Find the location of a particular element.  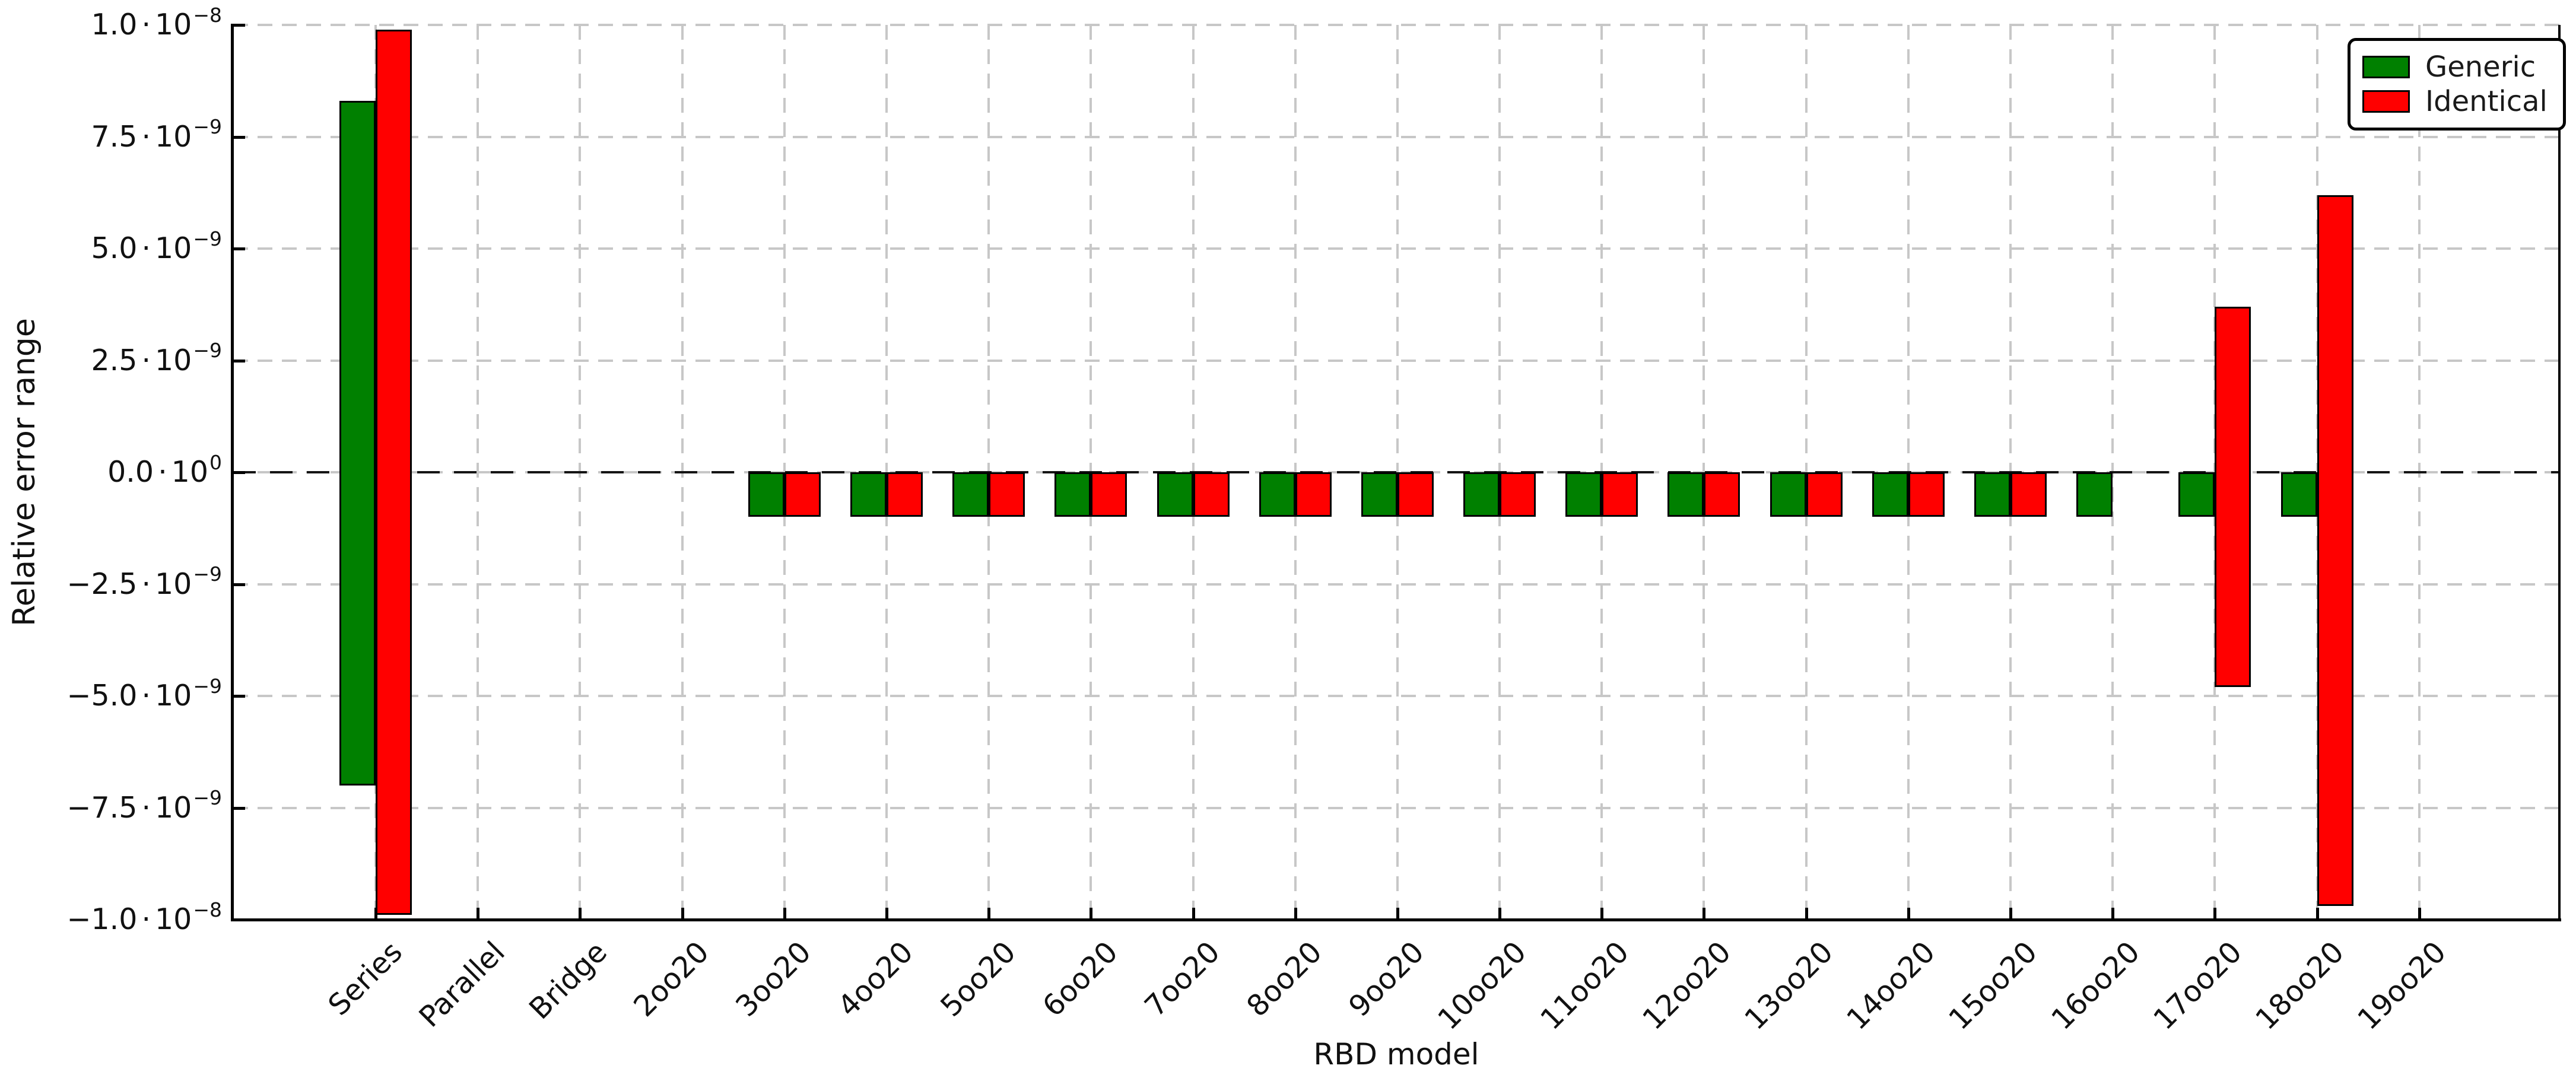

legend-generic-swatch is located at coordinates (2386, 67).